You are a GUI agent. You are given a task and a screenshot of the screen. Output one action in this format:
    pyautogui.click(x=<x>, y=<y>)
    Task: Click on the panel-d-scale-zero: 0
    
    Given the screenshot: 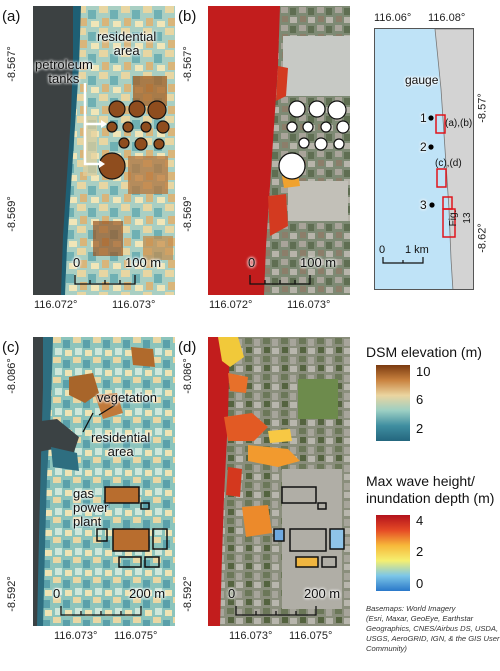 What is the action you would take?
    pyautogui.click(x=232, y=593)
    